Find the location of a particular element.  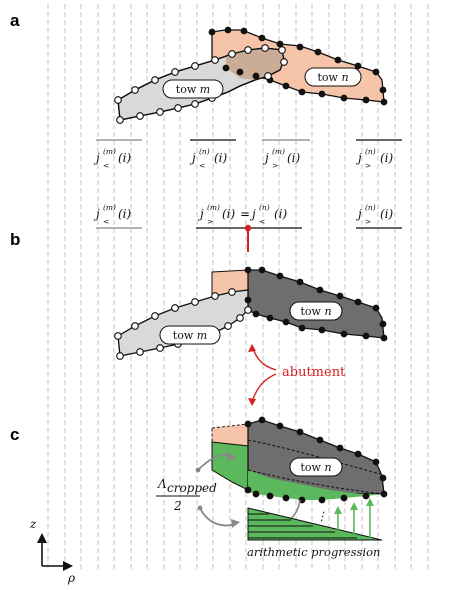

svg-text: cropped is located at coordinates (192, 488).